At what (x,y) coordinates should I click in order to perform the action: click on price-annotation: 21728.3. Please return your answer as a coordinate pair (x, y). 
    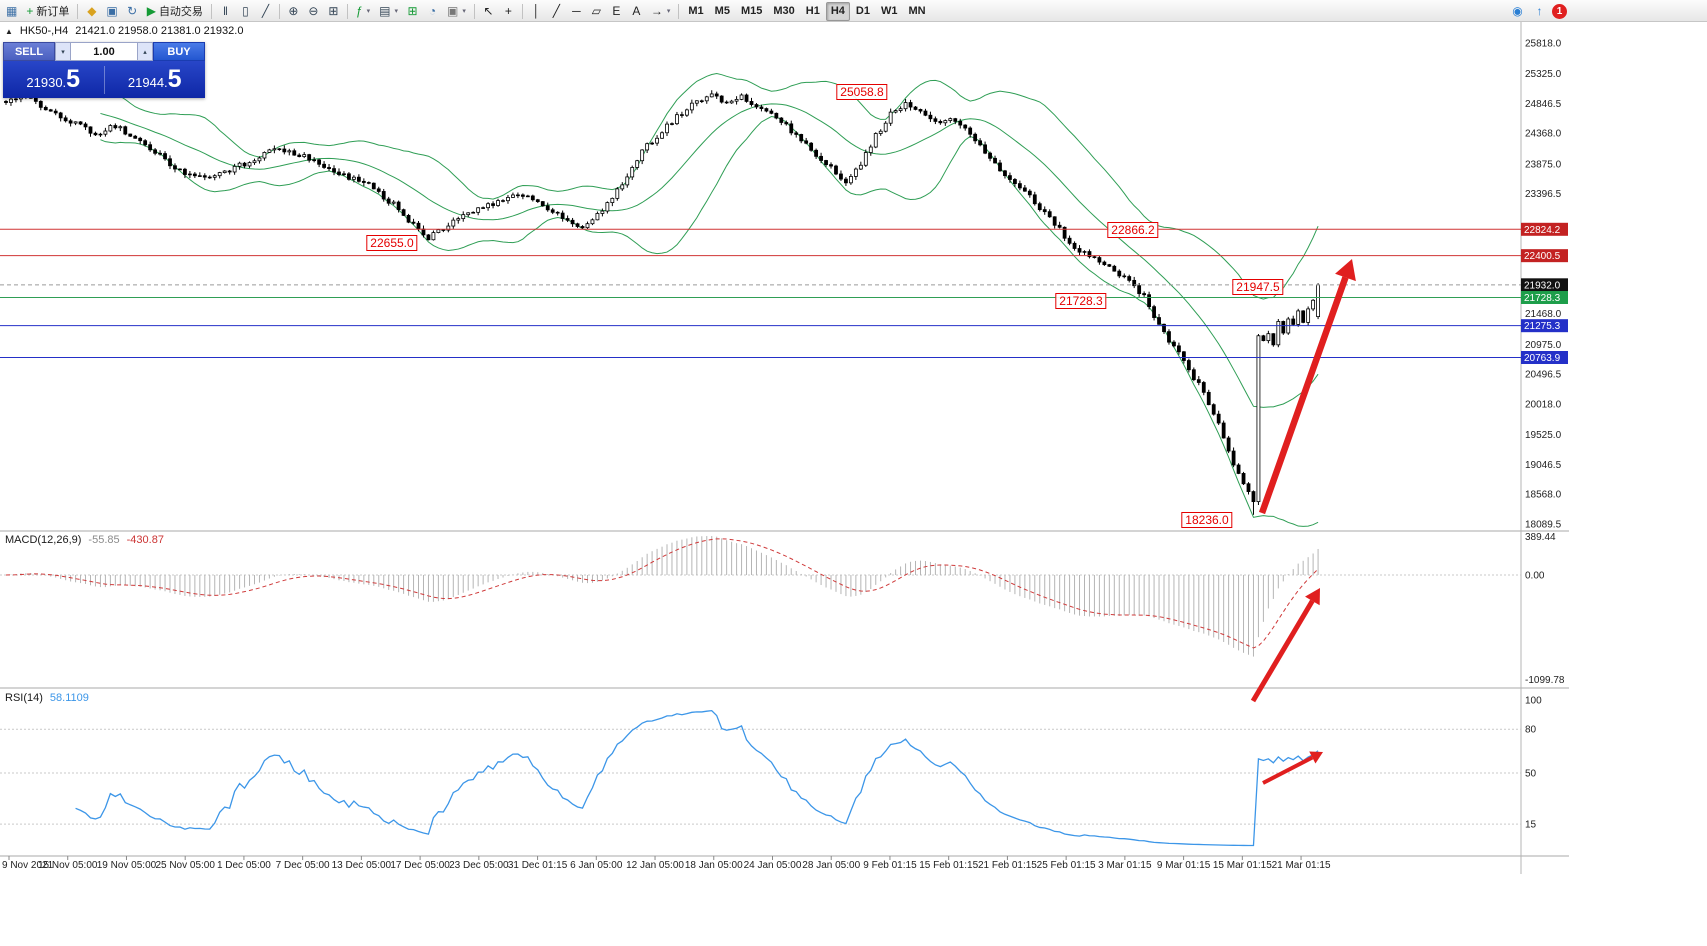
    Looking at the image, I should click on (1081, 301).